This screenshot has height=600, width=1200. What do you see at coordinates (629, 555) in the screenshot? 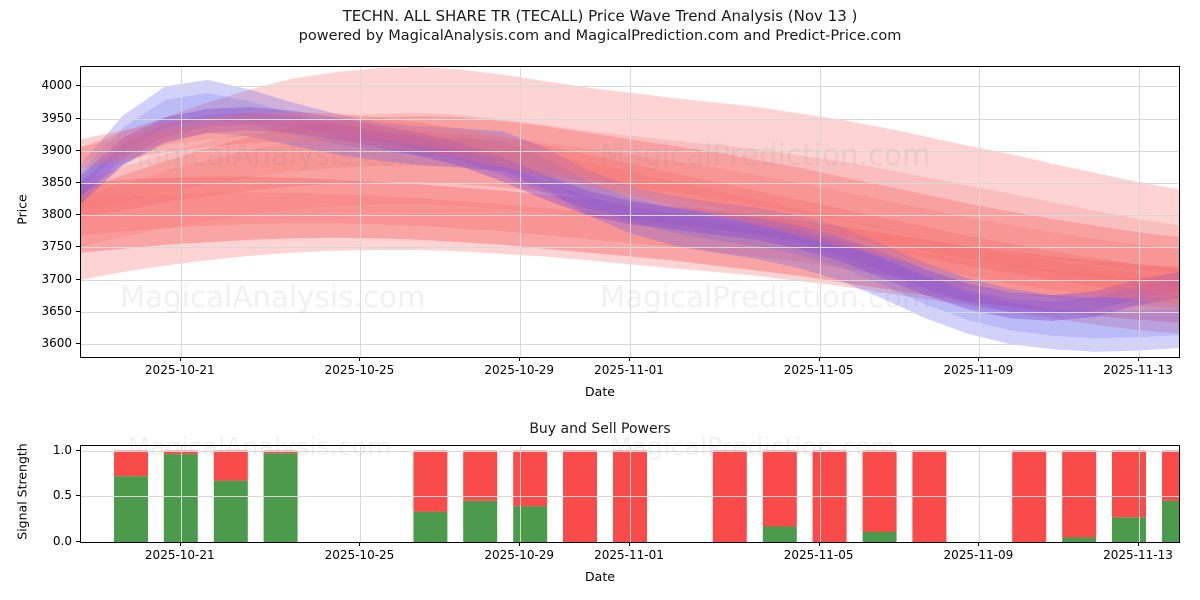
I see `power-x-tick-label: 2025-11-01` at bounding box center [629, 555].